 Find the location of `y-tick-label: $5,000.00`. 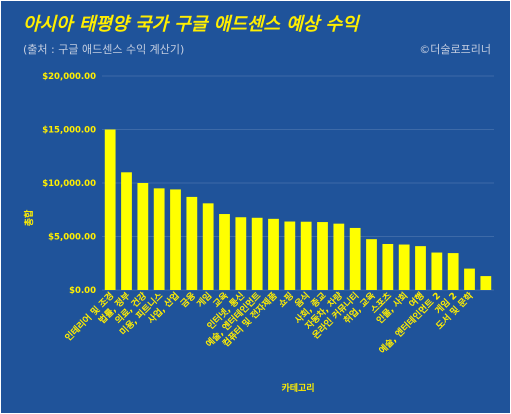

y-tick-label: $5,000.00 is located at coordinates (72, 238).